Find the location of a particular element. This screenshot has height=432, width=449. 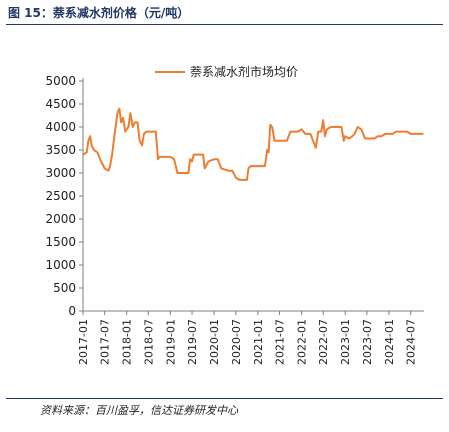

x-tick-label: 2017-01 is located at coordinates (83, 342).